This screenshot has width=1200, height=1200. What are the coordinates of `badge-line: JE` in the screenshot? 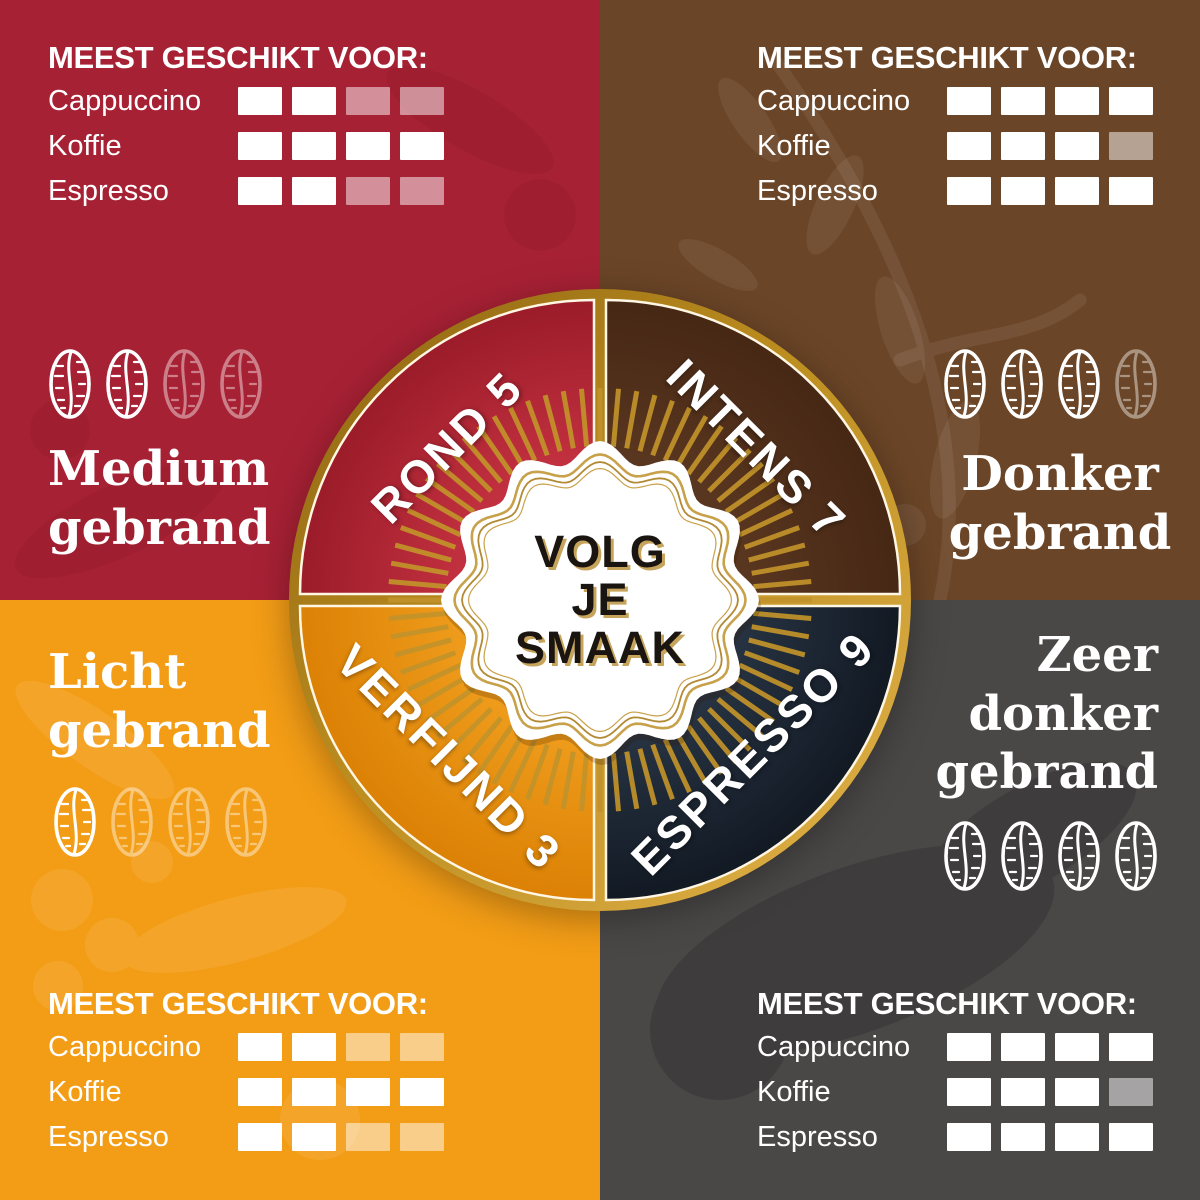 It's located at (600, 599).